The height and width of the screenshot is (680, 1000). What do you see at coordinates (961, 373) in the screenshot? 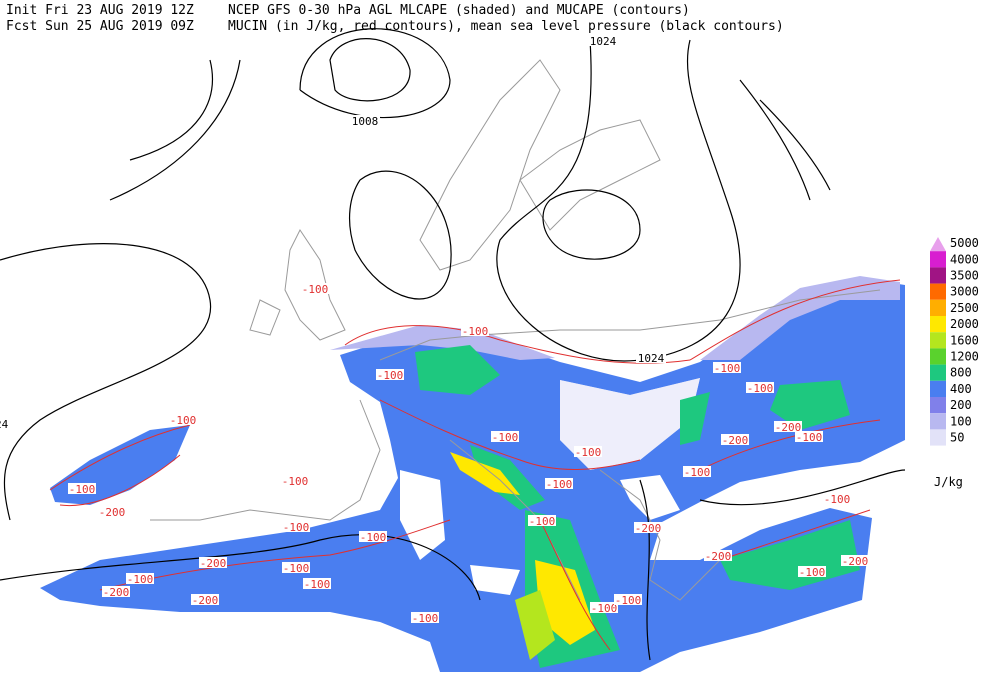
I see `legend-label: 800` at bounding box center [961, 373].